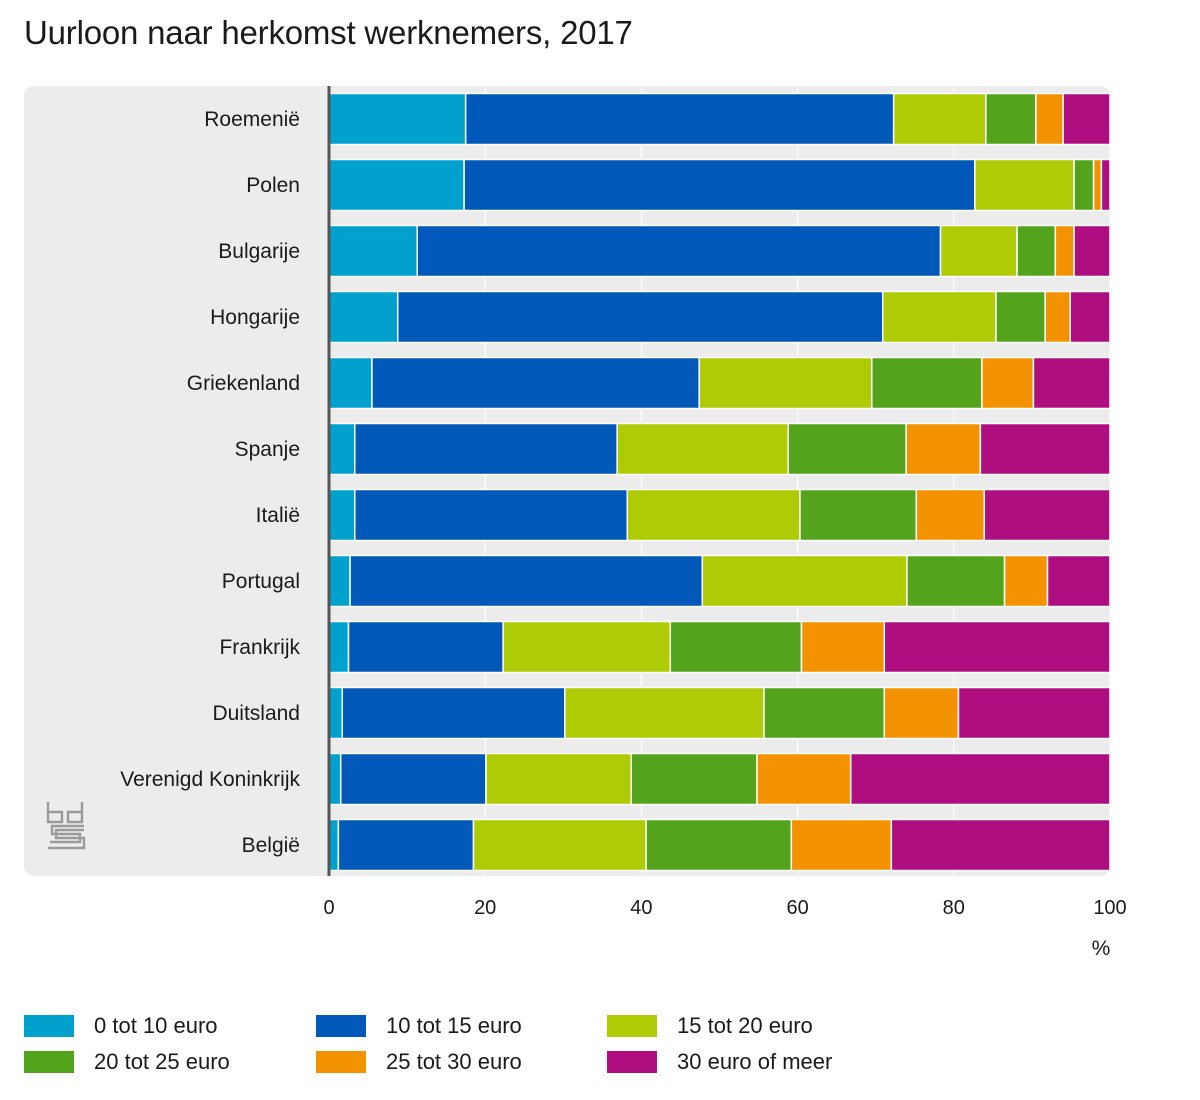 The height and width of the screenshot is (1100, 1200). Describe the element at coordinates (259, 251) in the screenshot. I see `category-label: Bulgarije` at that location.